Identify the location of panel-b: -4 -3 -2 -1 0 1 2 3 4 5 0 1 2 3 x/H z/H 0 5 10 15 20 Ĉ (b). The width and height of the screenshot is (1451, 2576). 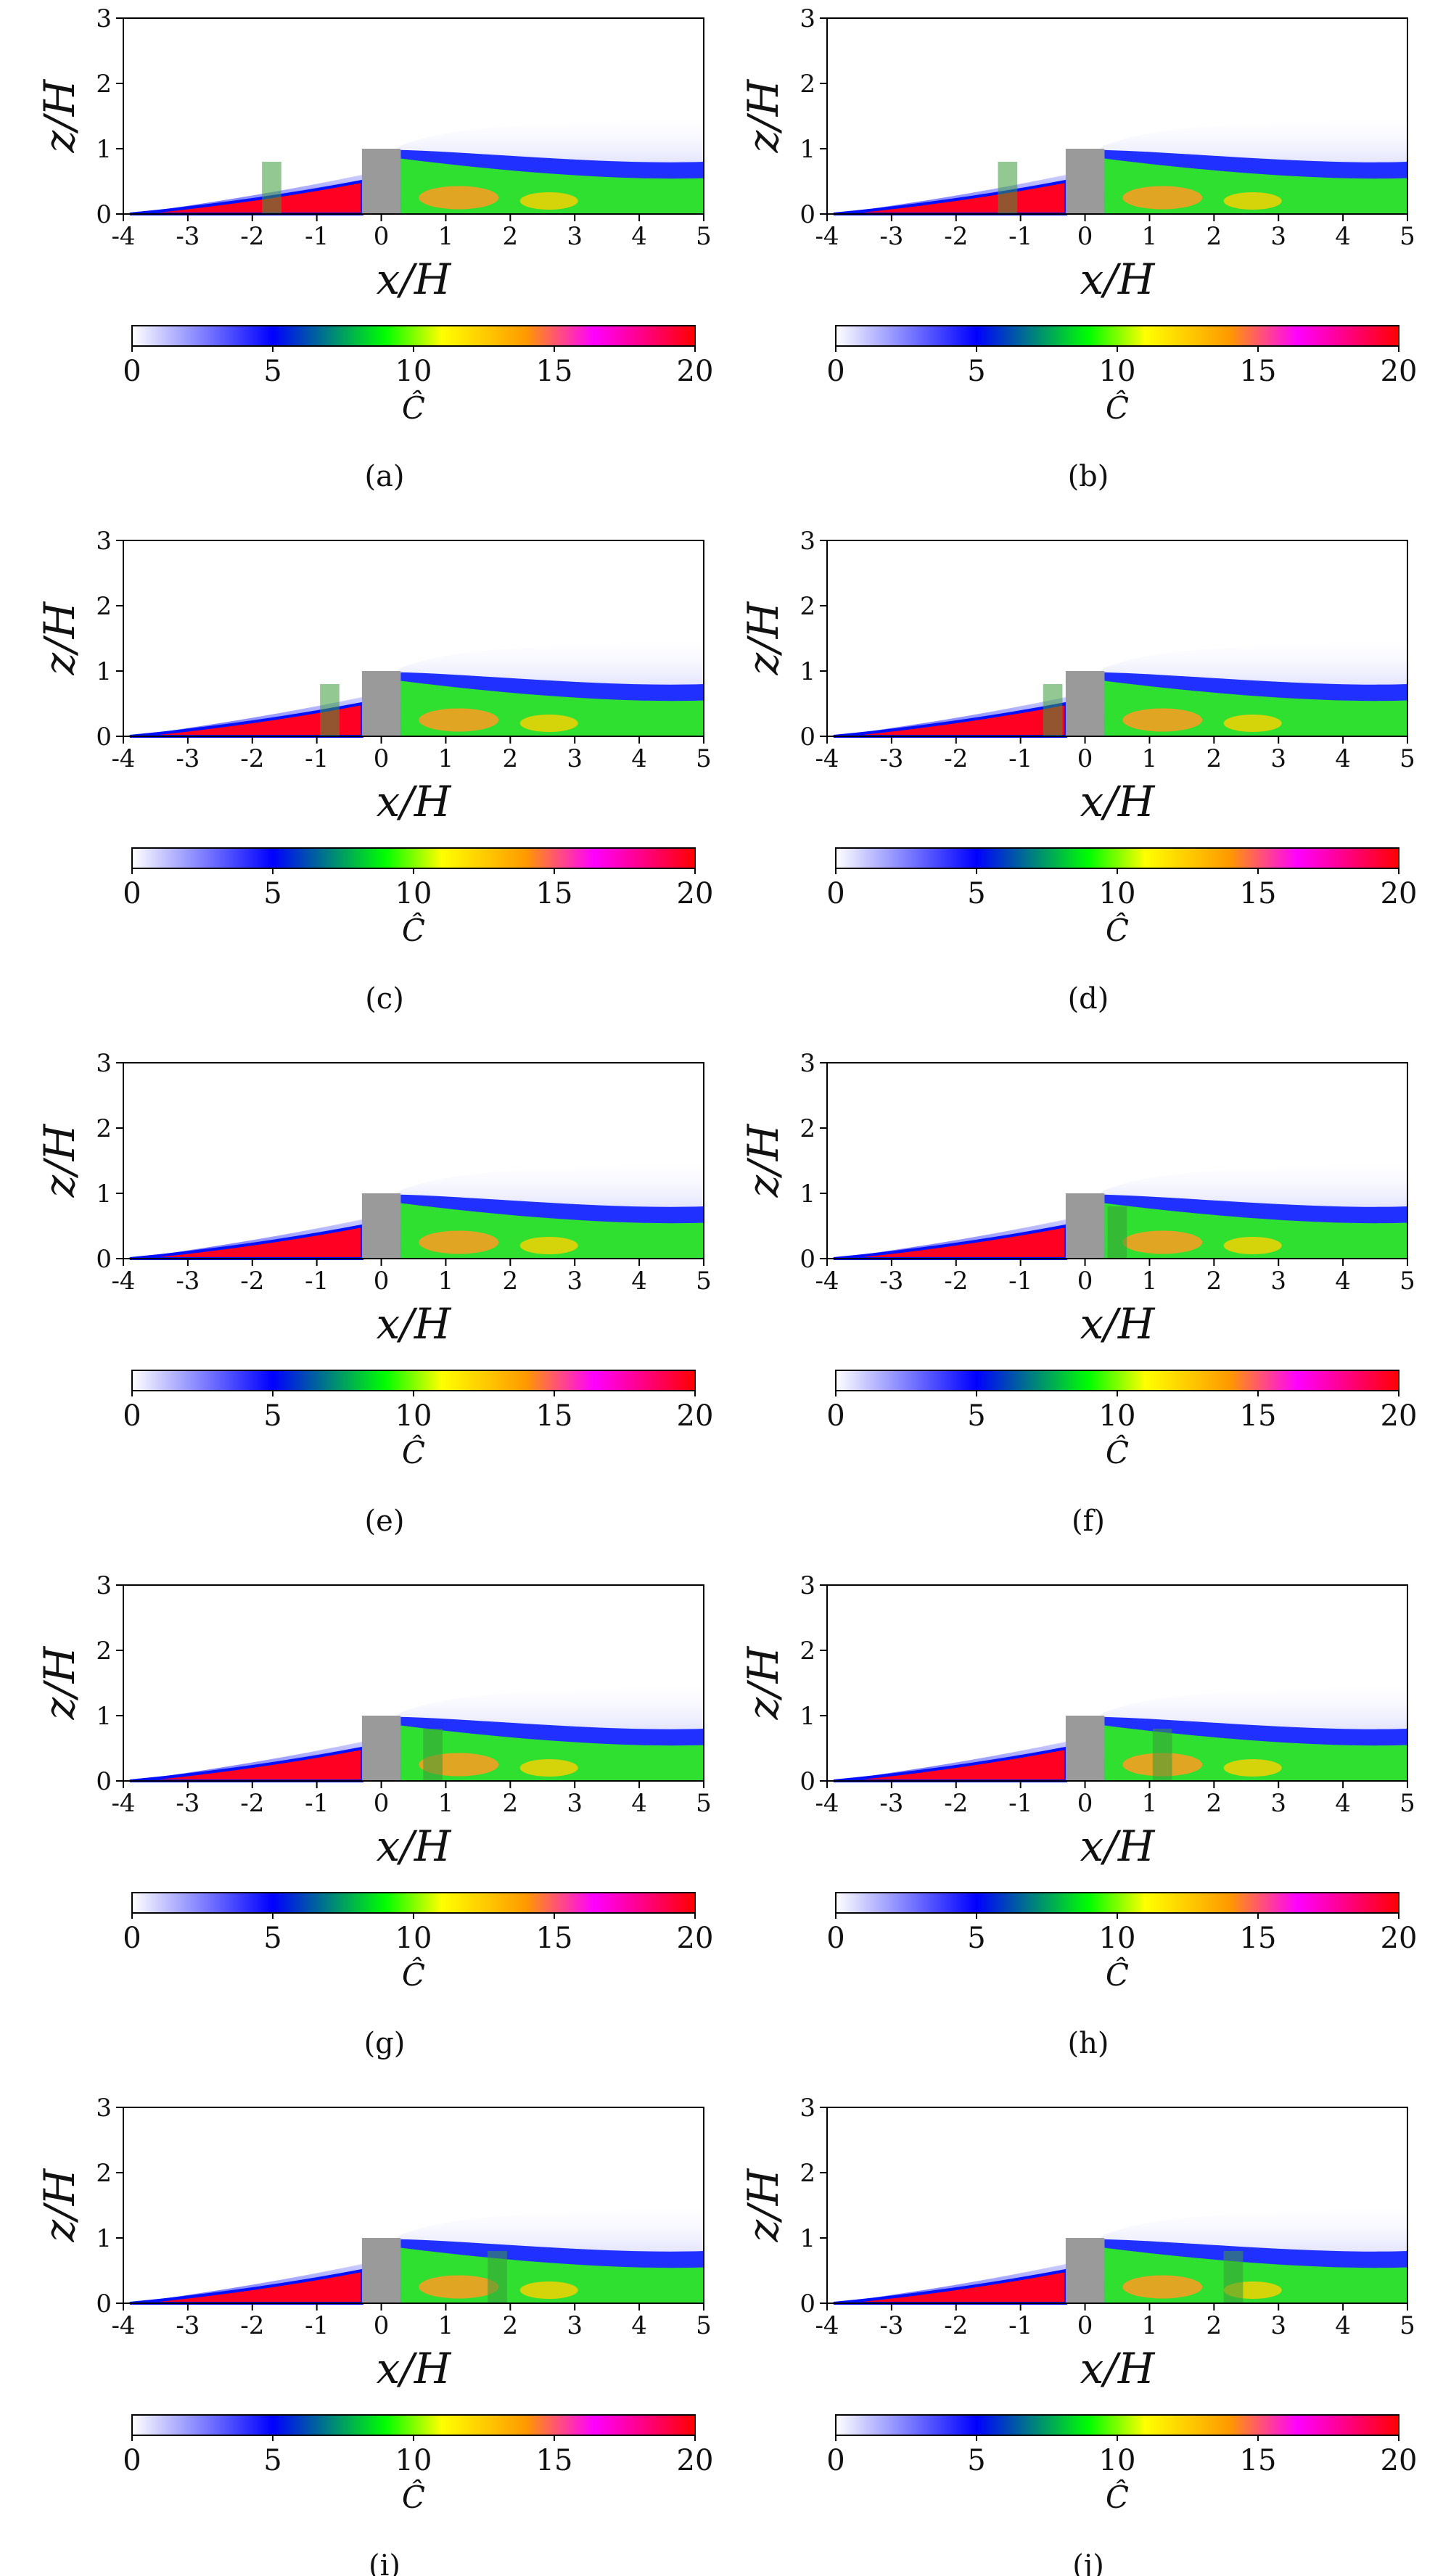
(1078, 248).